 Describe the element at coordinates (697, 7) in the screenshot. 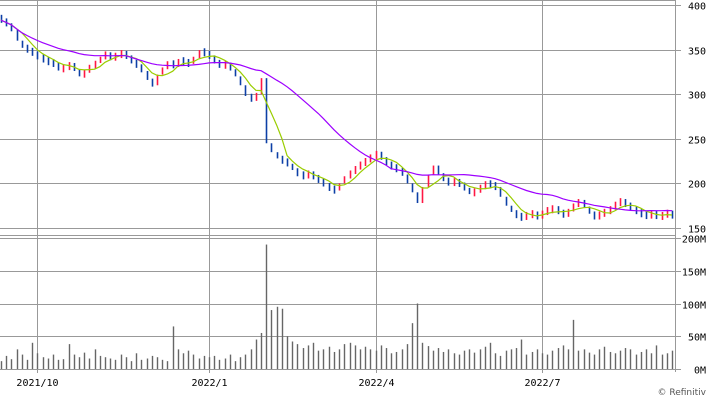

I see `price-tick-label: 400` at that location.